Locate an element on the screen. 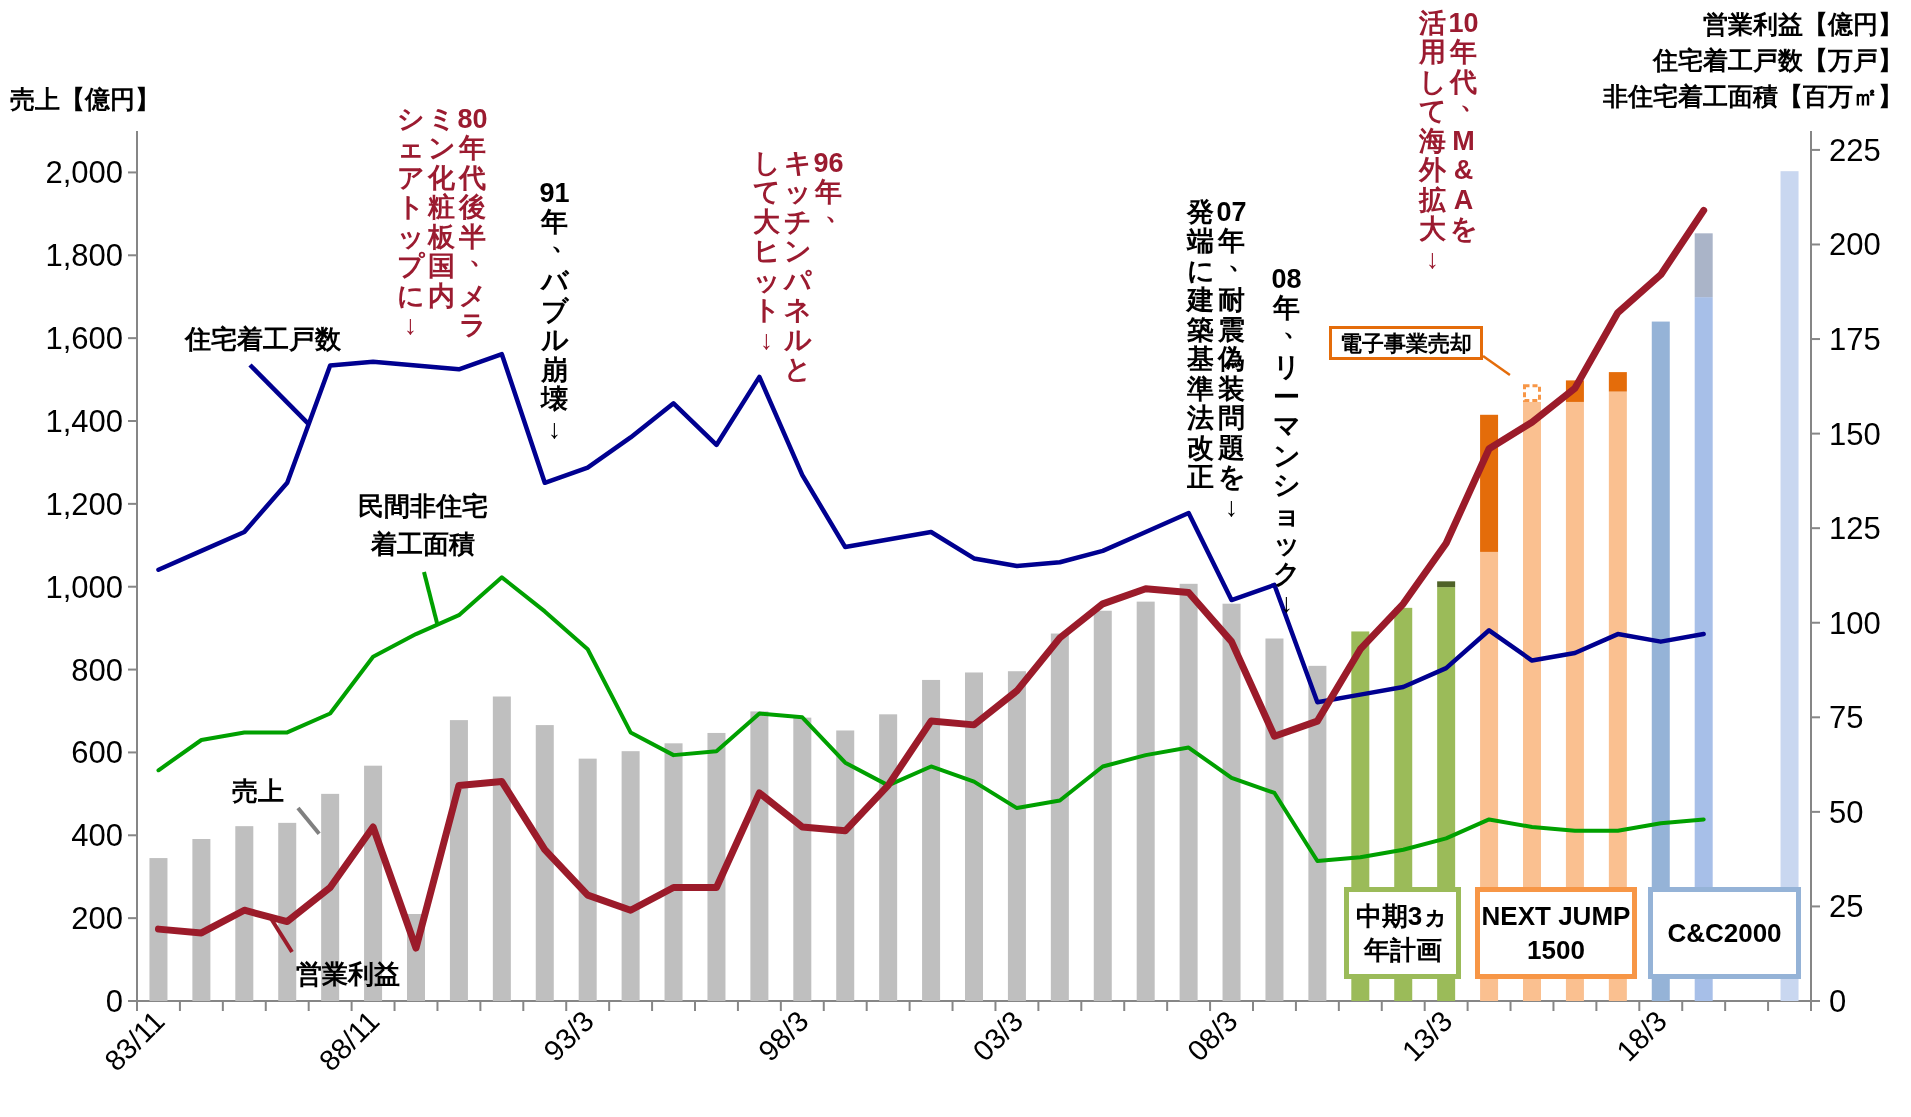 Image resolution: width=1911 pixels, height=1117 pixels. y-tick-label: 400 is located at coordinates (97, 836).